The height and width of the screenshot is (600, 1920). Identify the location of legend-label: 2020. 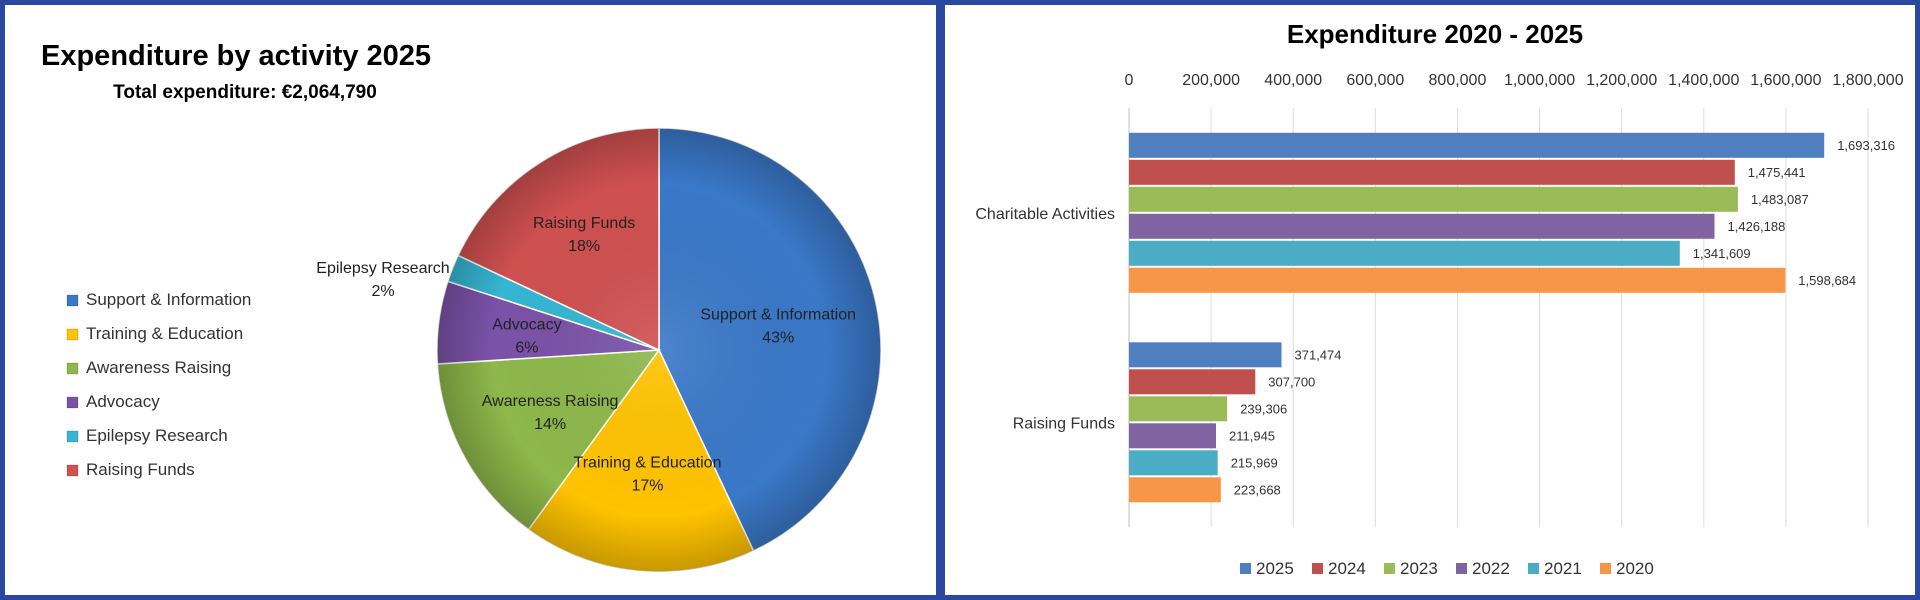
(1635, 568).